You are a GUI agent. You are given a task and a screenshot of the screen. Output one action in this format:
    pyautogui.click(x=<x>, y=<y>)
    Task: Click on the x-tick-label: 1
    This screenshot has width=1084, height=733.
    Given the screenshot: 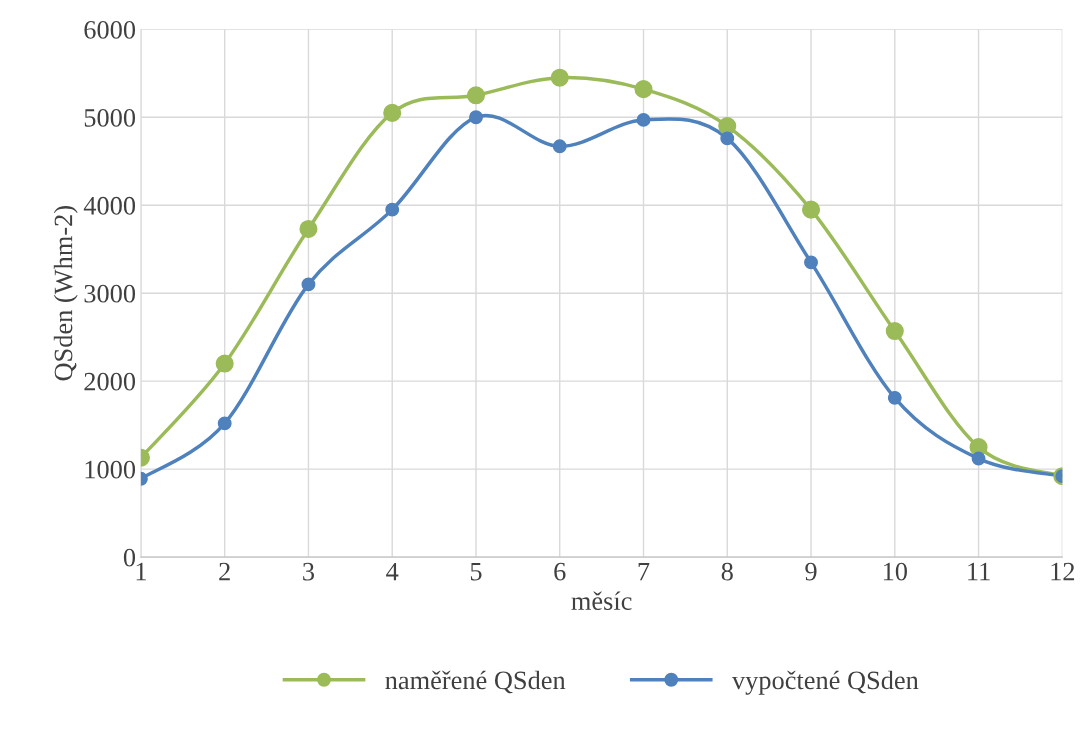 What is the action you would take?
    pyautogui.click(x=141, y=571)
    